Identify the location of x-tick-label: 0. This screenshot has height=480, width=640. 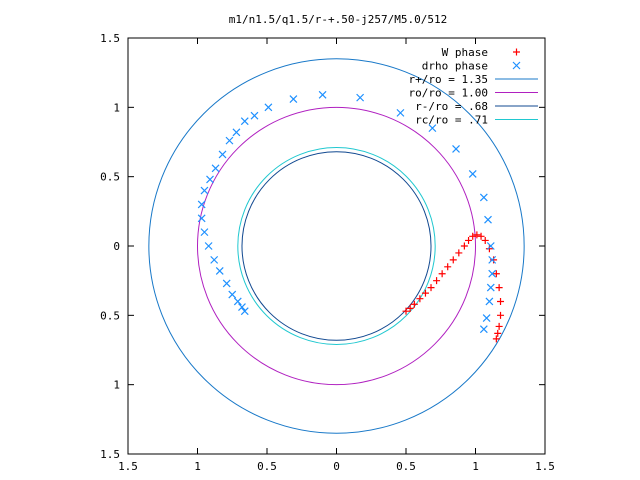
(336, 466).